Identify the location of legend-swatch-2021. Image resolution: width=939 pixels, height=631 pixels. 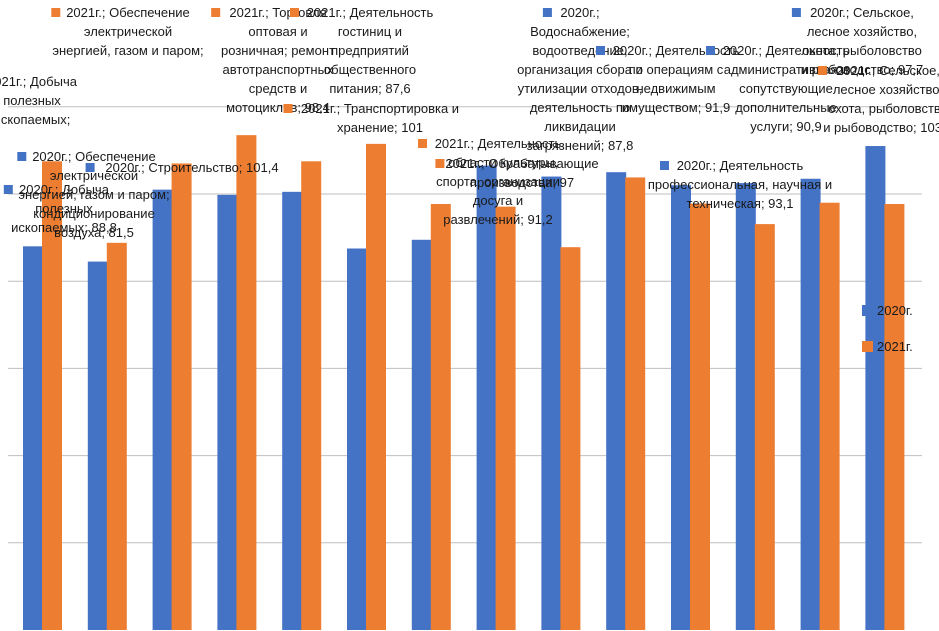
(867, 346).